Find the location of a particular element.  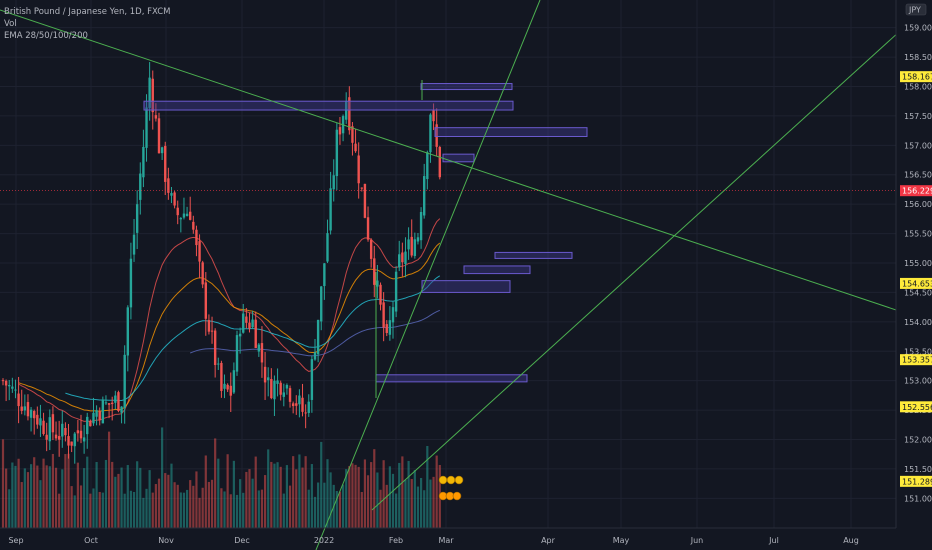

price-tag-label: 154.653 is located at coordinates (917, 283).